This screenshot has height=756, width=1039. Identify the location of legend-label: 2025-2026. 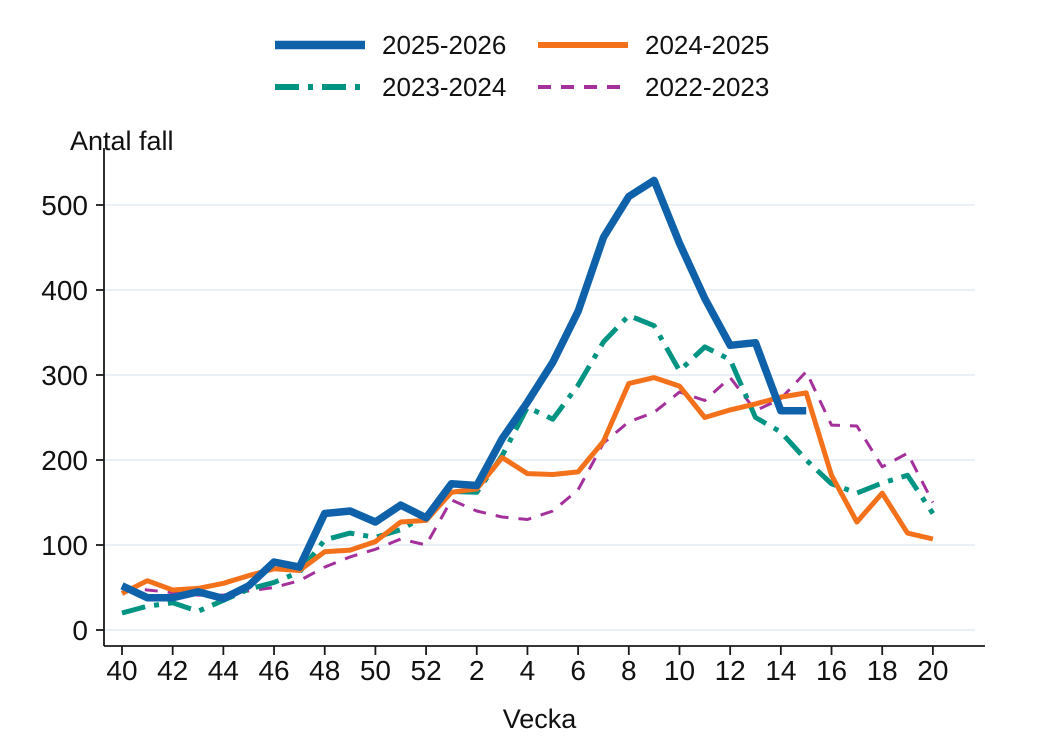
(444, 45).